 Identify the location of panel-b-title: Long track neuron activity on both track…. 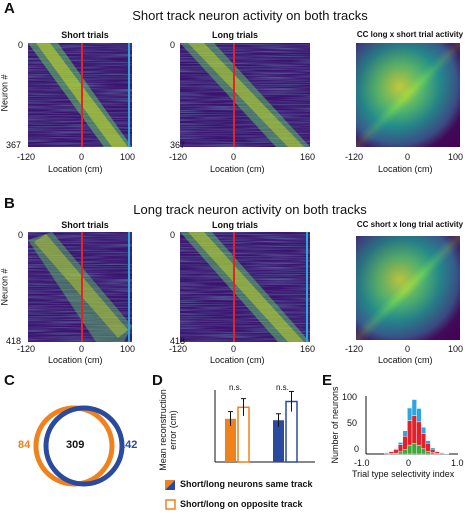
(250, 209).